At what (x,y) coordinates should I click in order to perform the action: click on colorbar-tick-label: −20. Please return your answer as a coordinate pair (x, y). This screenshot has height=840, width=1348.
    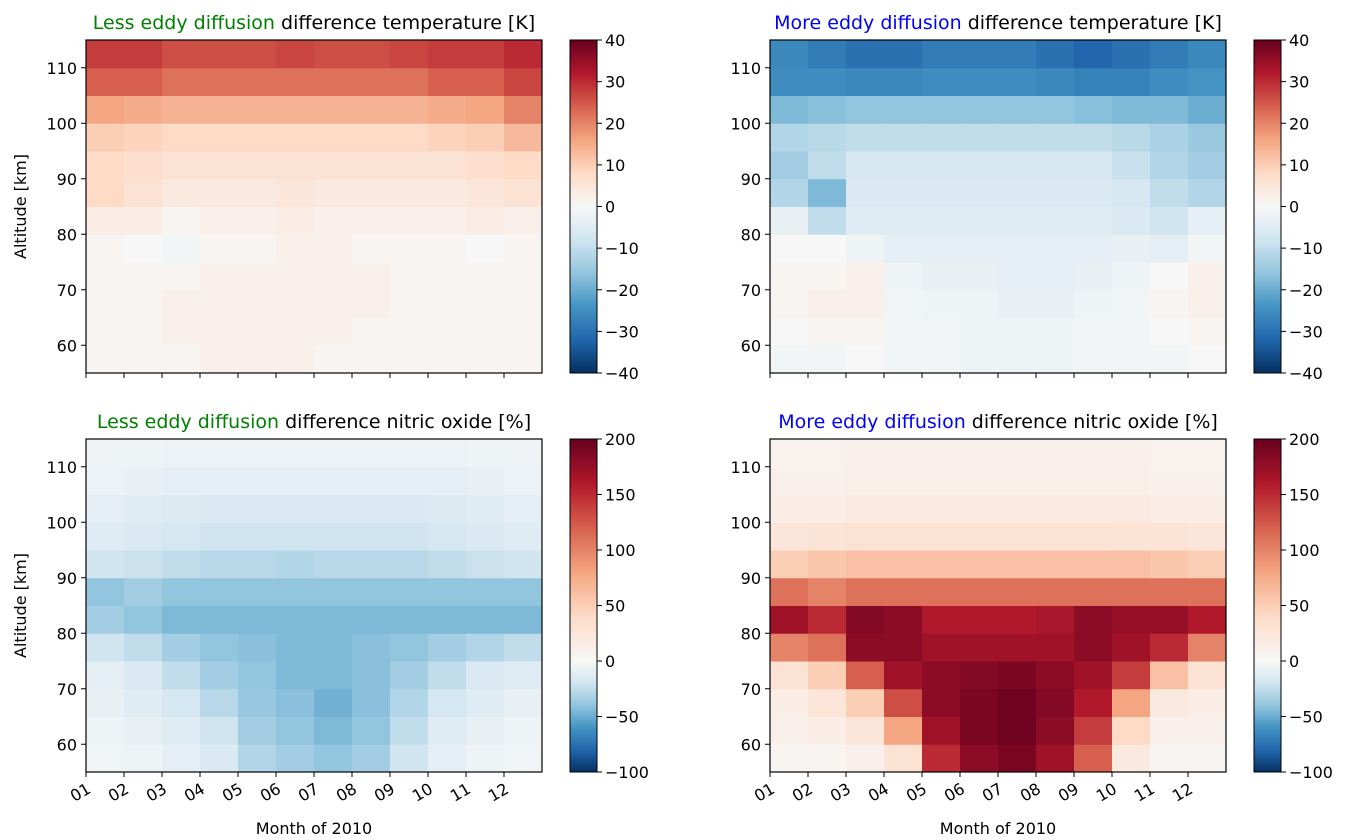
    Looking at the image, I should click on (1306, 290).